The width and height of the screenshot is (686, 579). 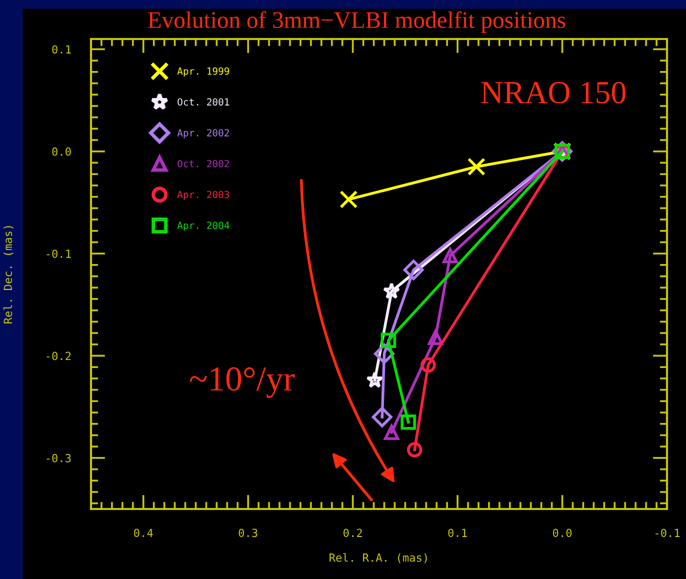 What do you see at coordinates (203, 226) in the screenshot?
I see `legend-label: Apr. 2004` at bounding box center [203, 226].